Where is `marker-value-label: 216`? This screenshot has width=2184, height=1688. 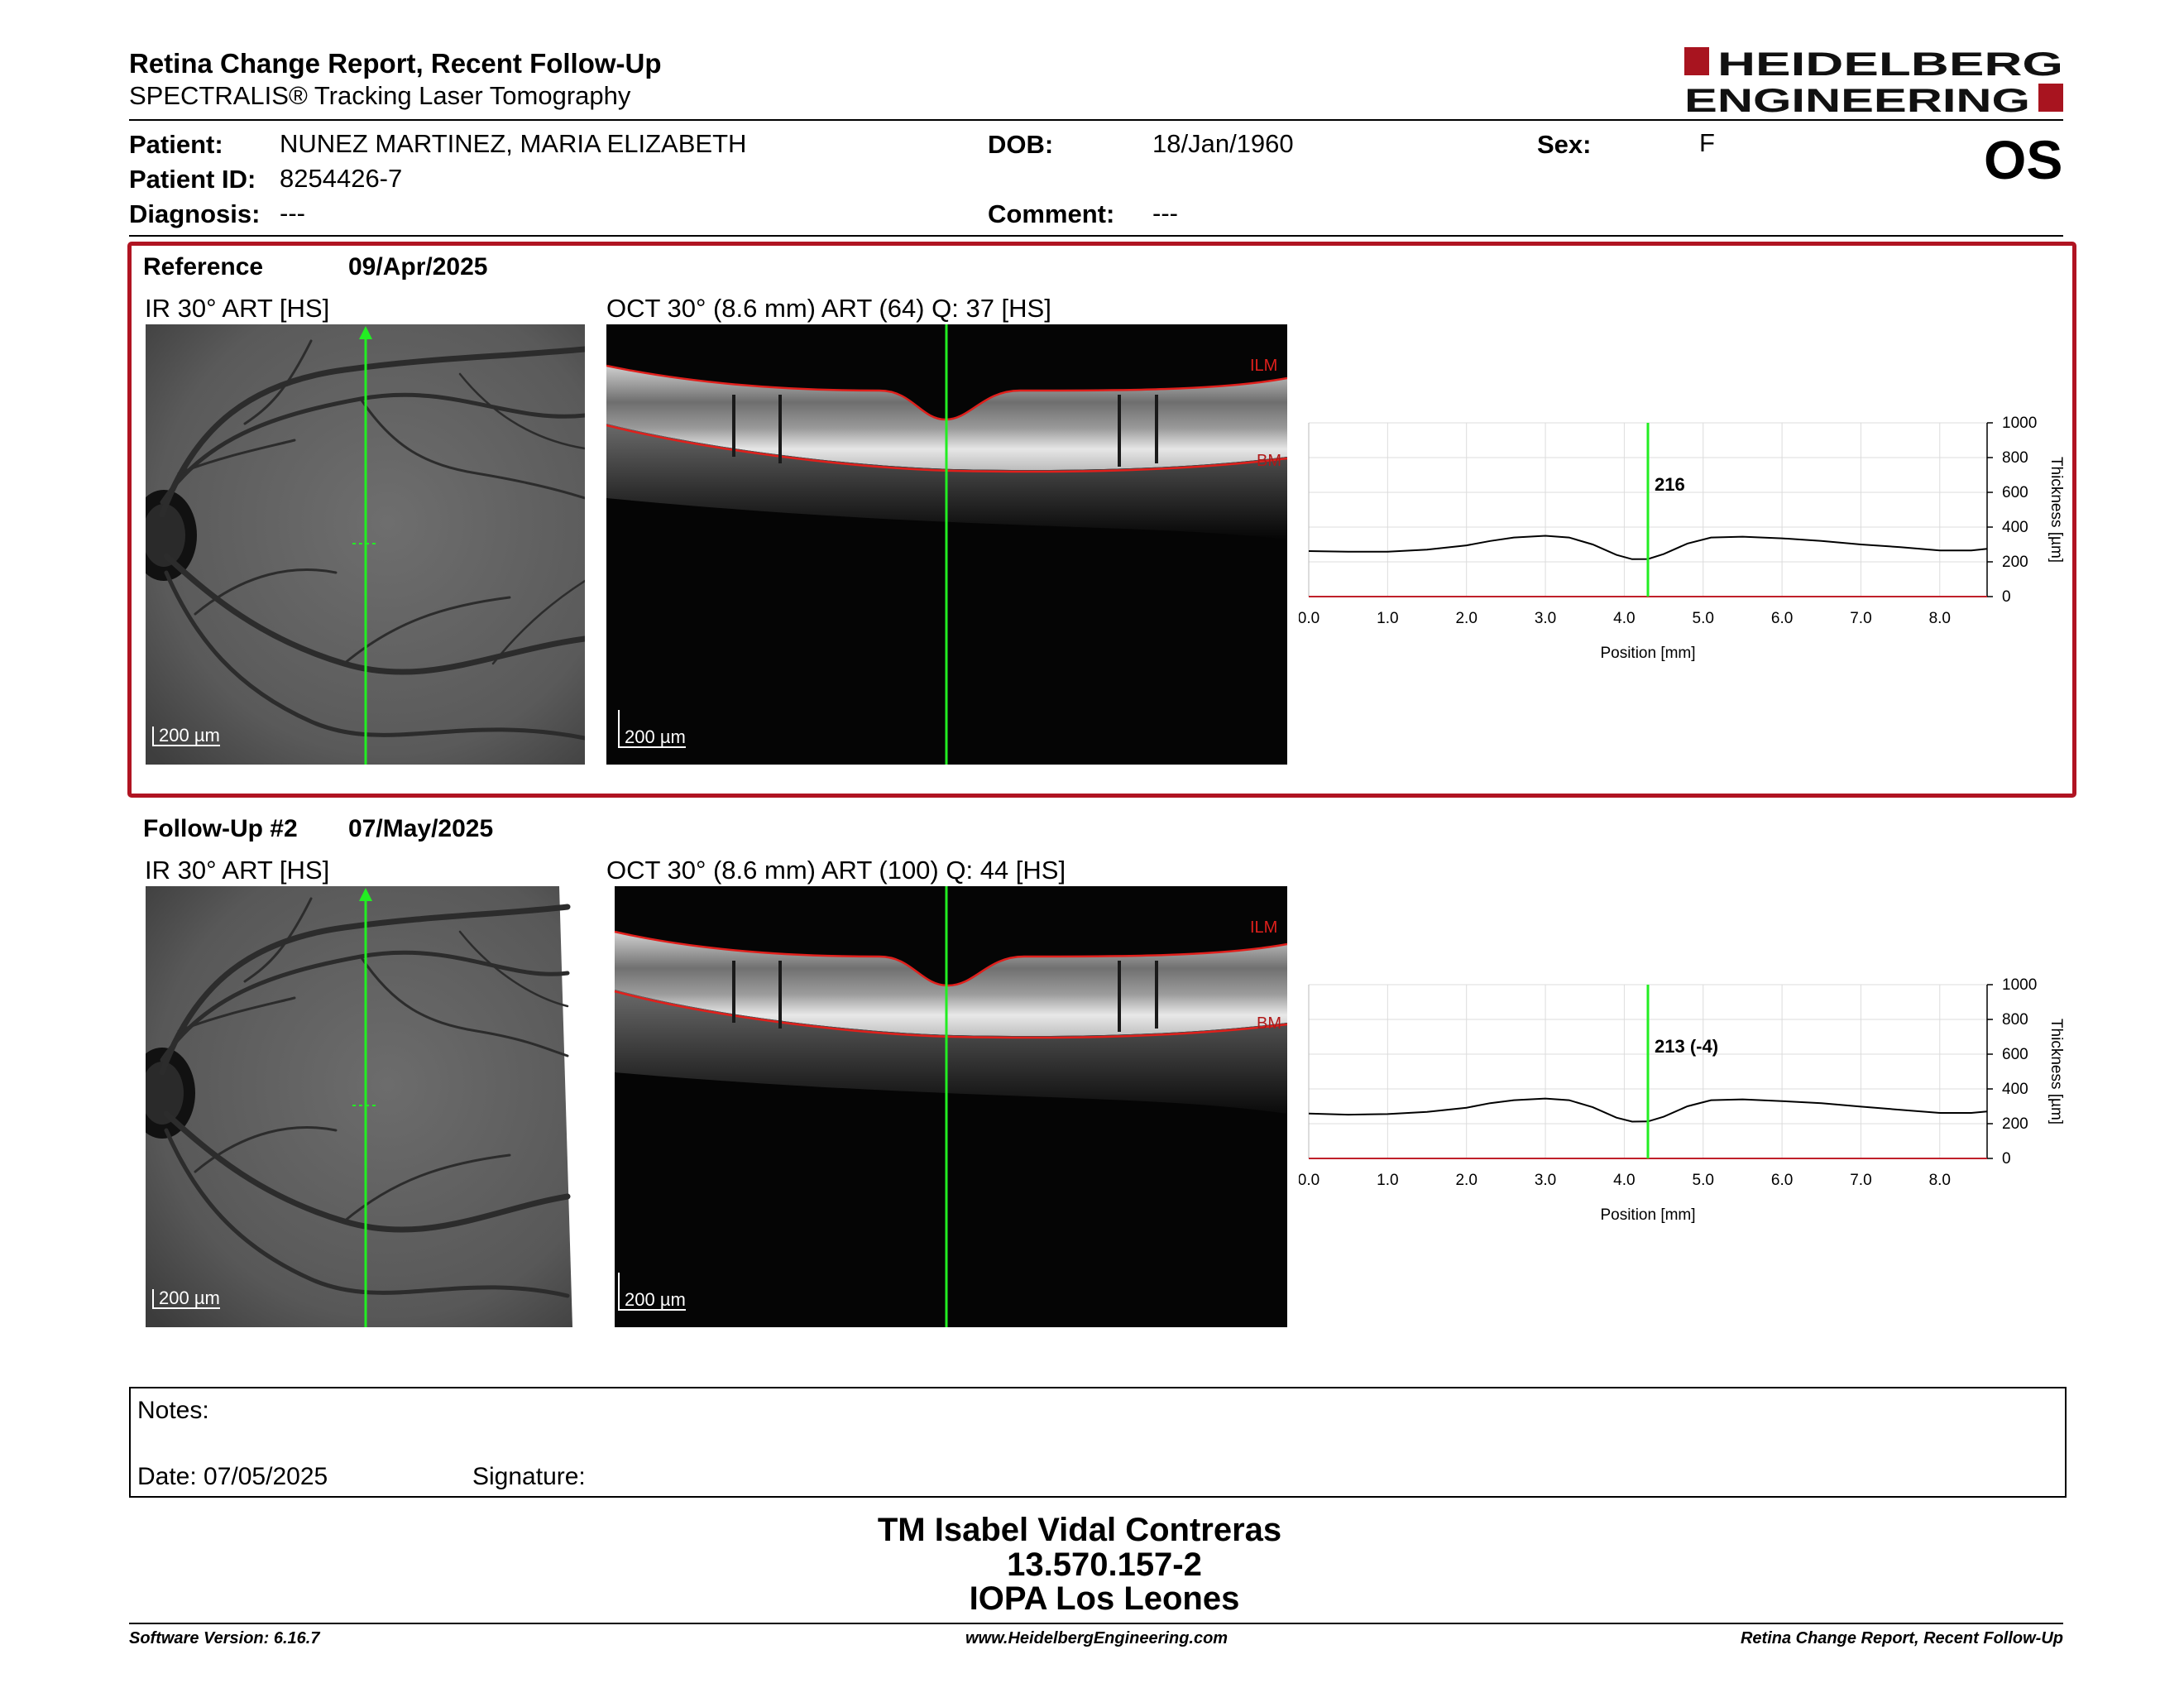 marker-value-label: 216 is located at coordinates (1670, 484).